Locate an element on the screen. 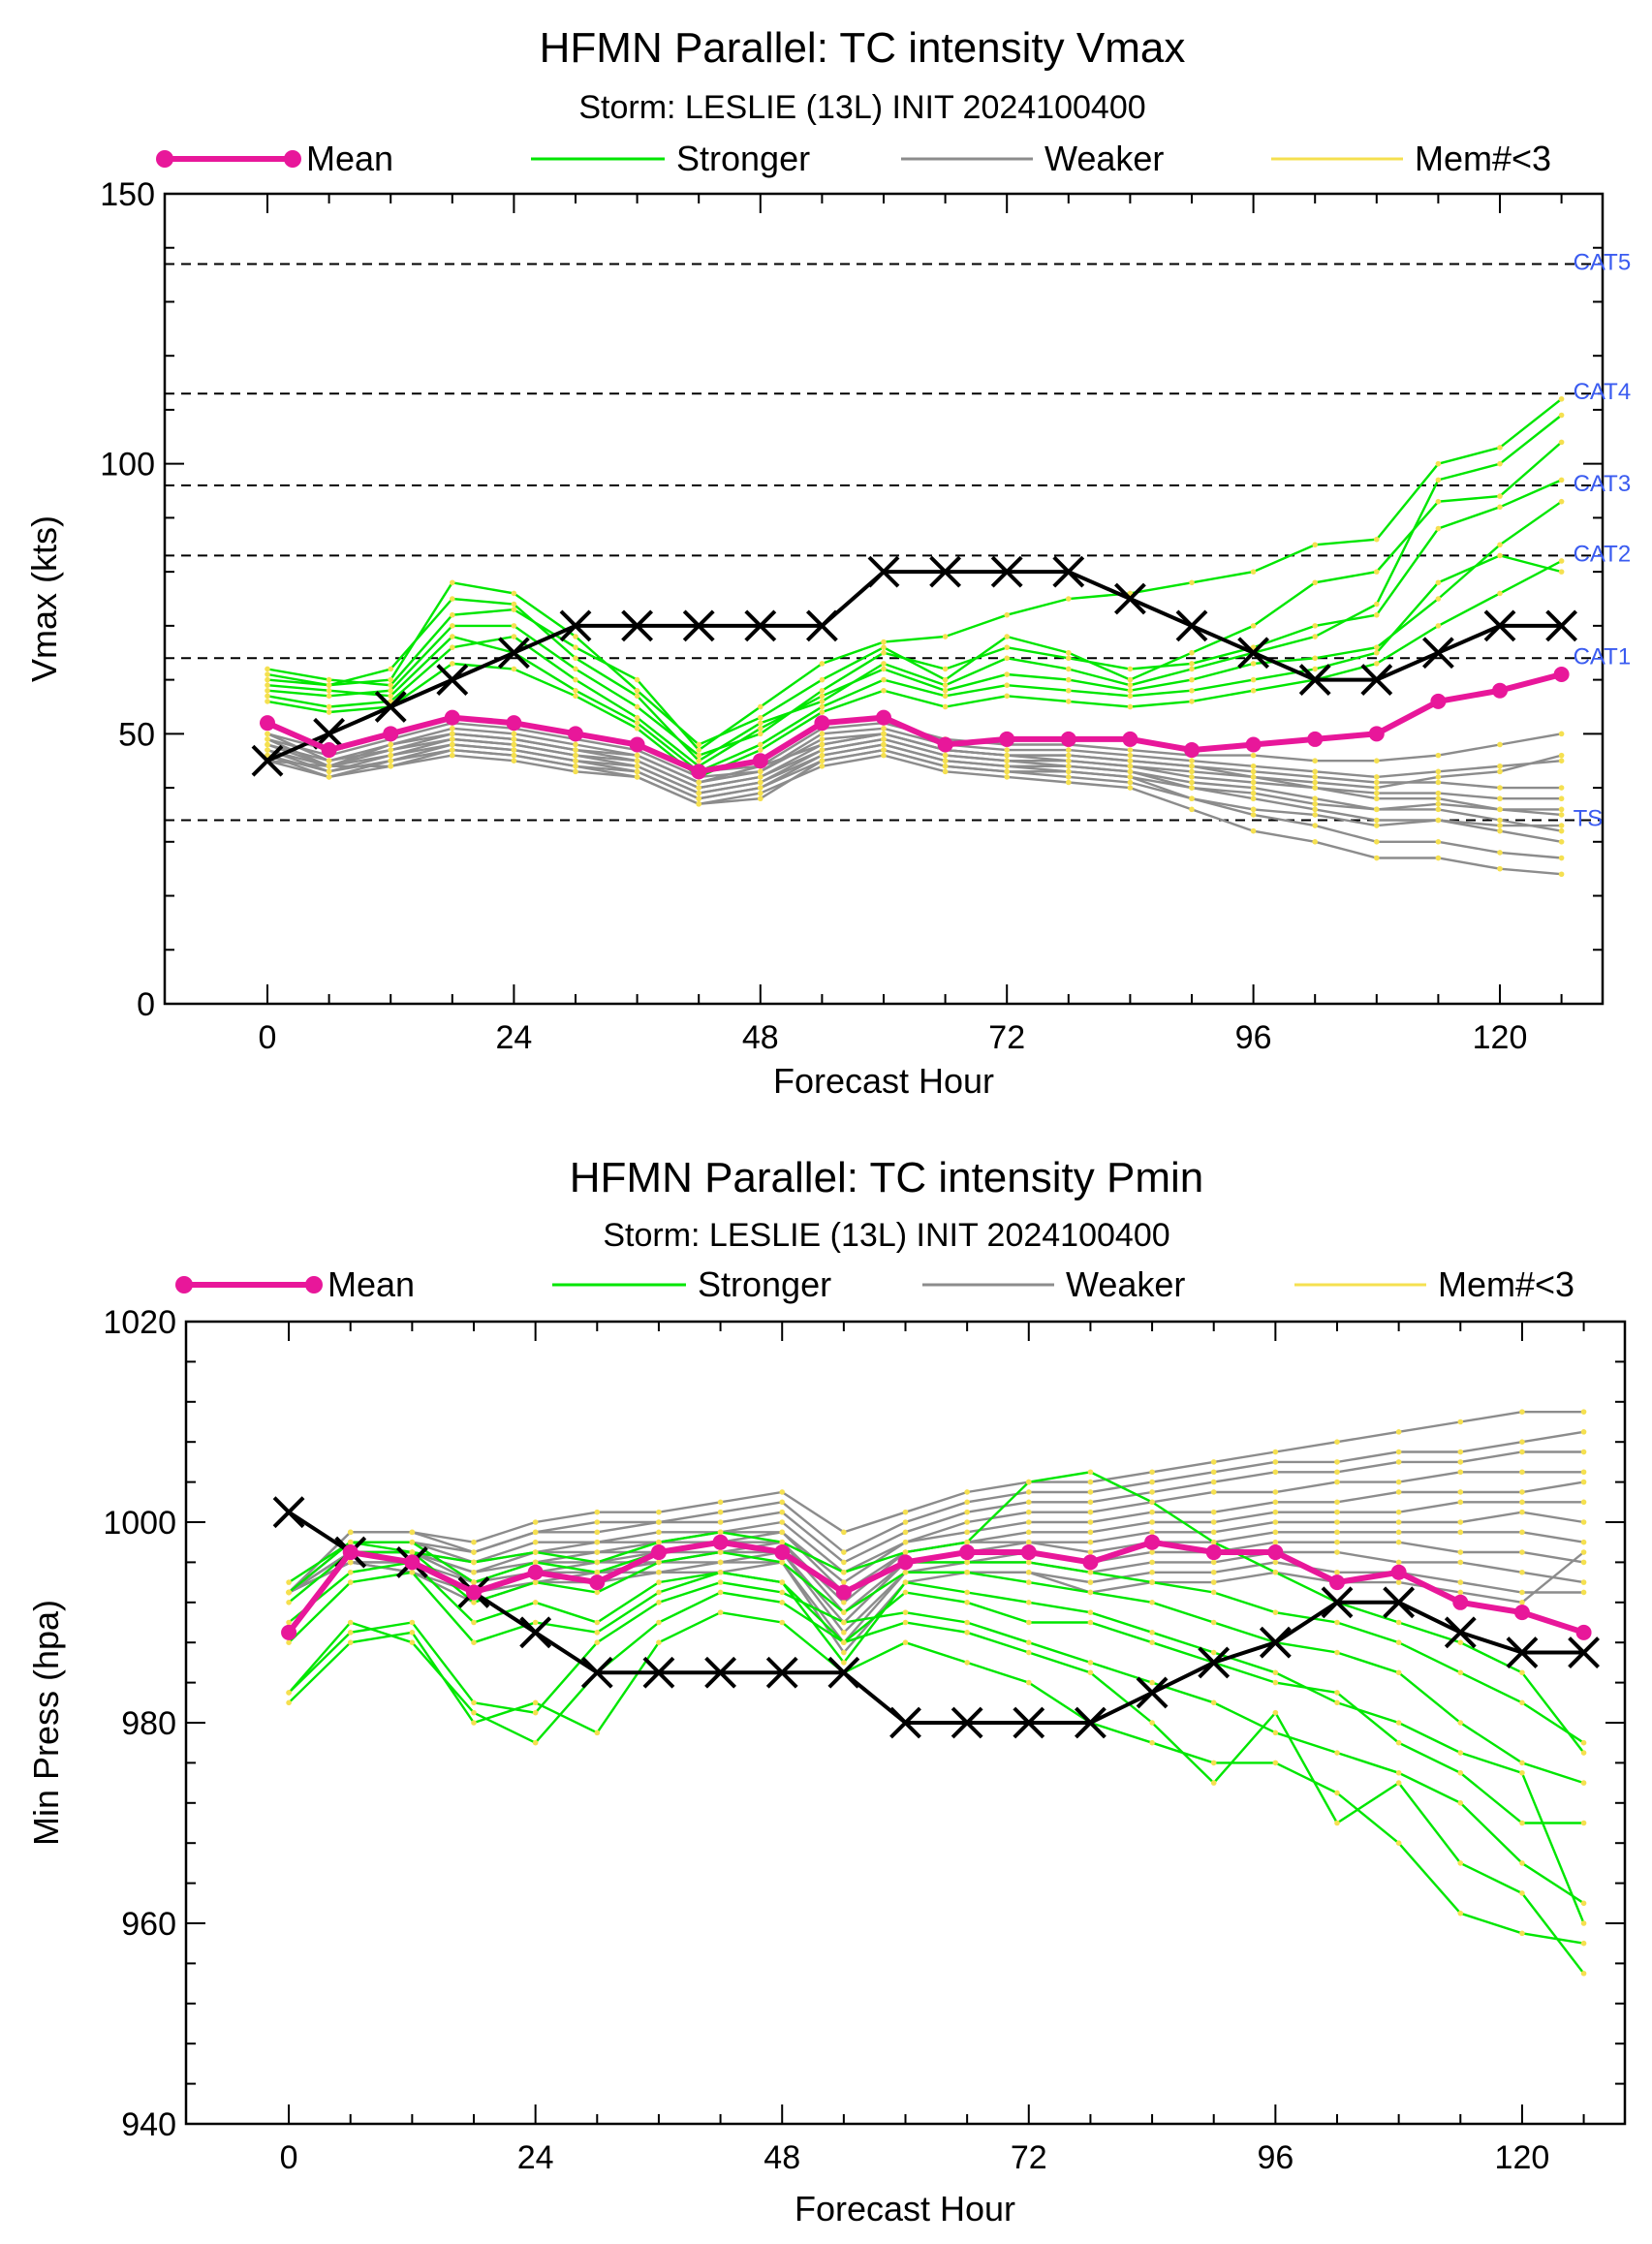 This screenshot has width=1652, height=2244. vmax-category-label: CAT4 is located at coordinates (1603, 392).